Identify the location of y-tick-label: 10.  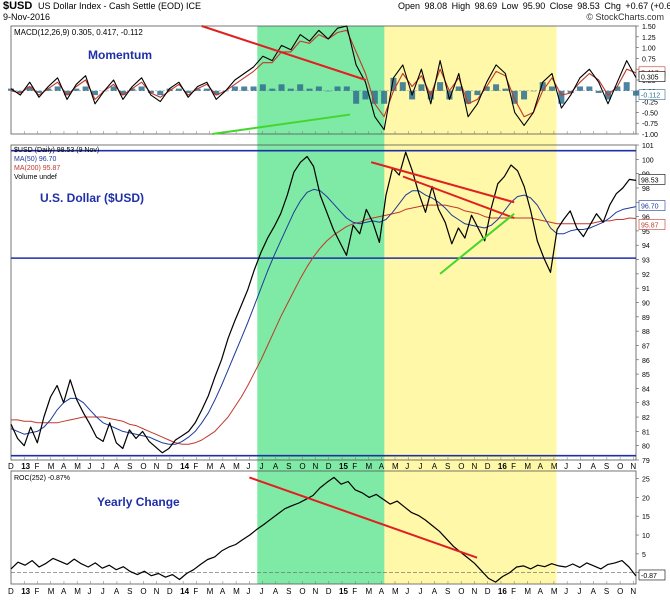
(646, 536).